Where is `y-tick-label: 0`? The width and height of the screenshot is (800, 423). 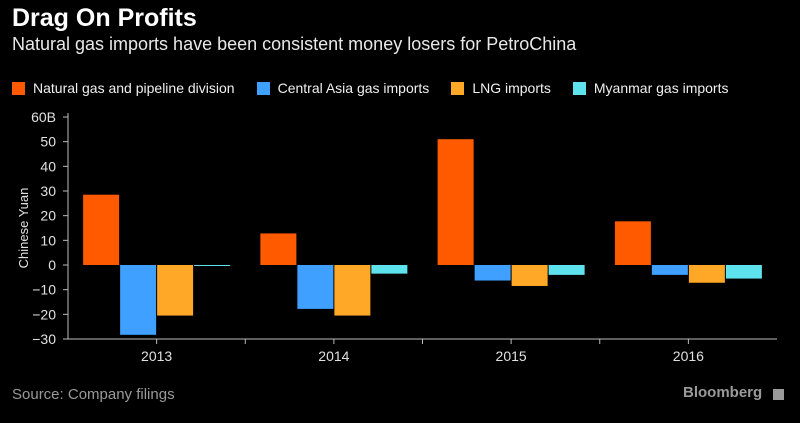
y-tick-label: 0 is located at coordinates (52, 265).